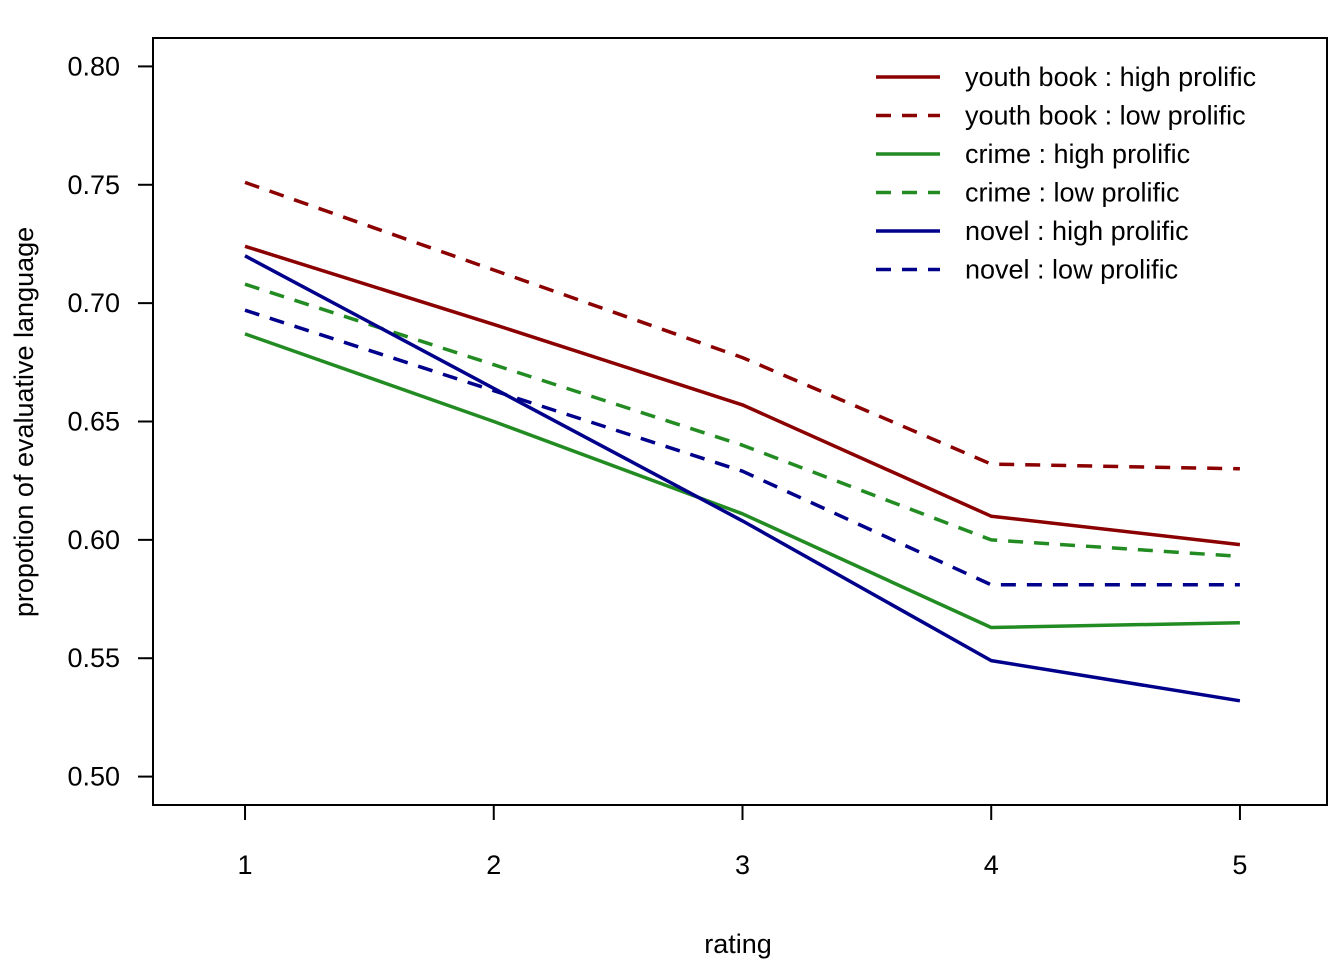  Describe the element at coordinates (1077, 154) in the screenshot. I see `legend-label: crime : high prolific` at that location.